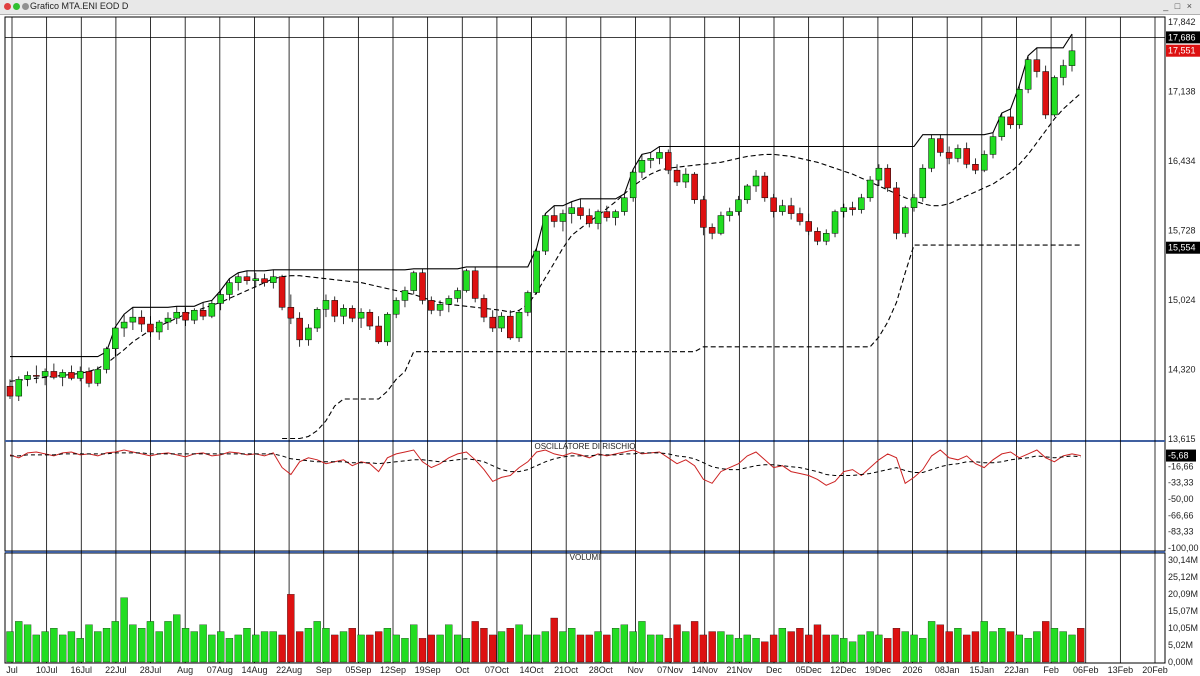  I want to click on x-tick-label: Jul, so click(12, 670).